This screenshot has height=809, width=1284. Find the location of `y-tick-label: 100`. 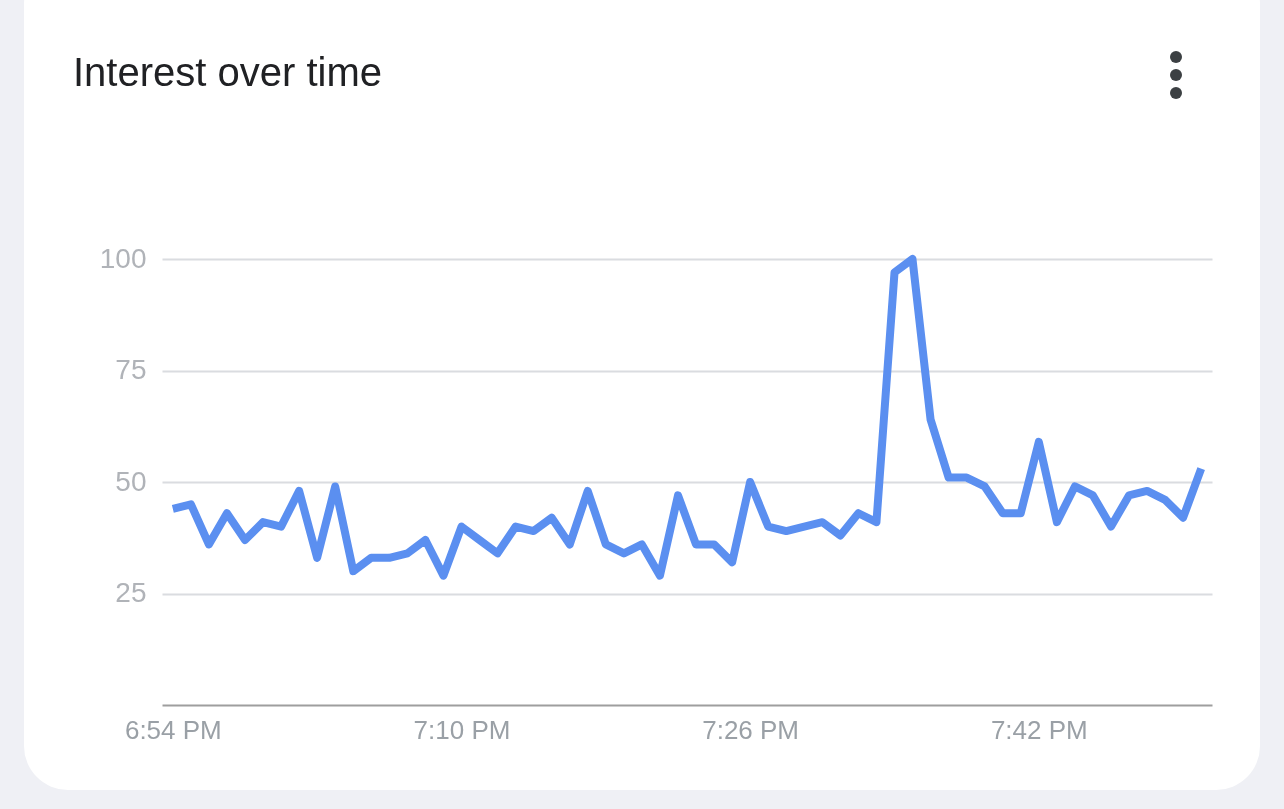

y-tick-label: 100 is located at coordinates (123, 258).